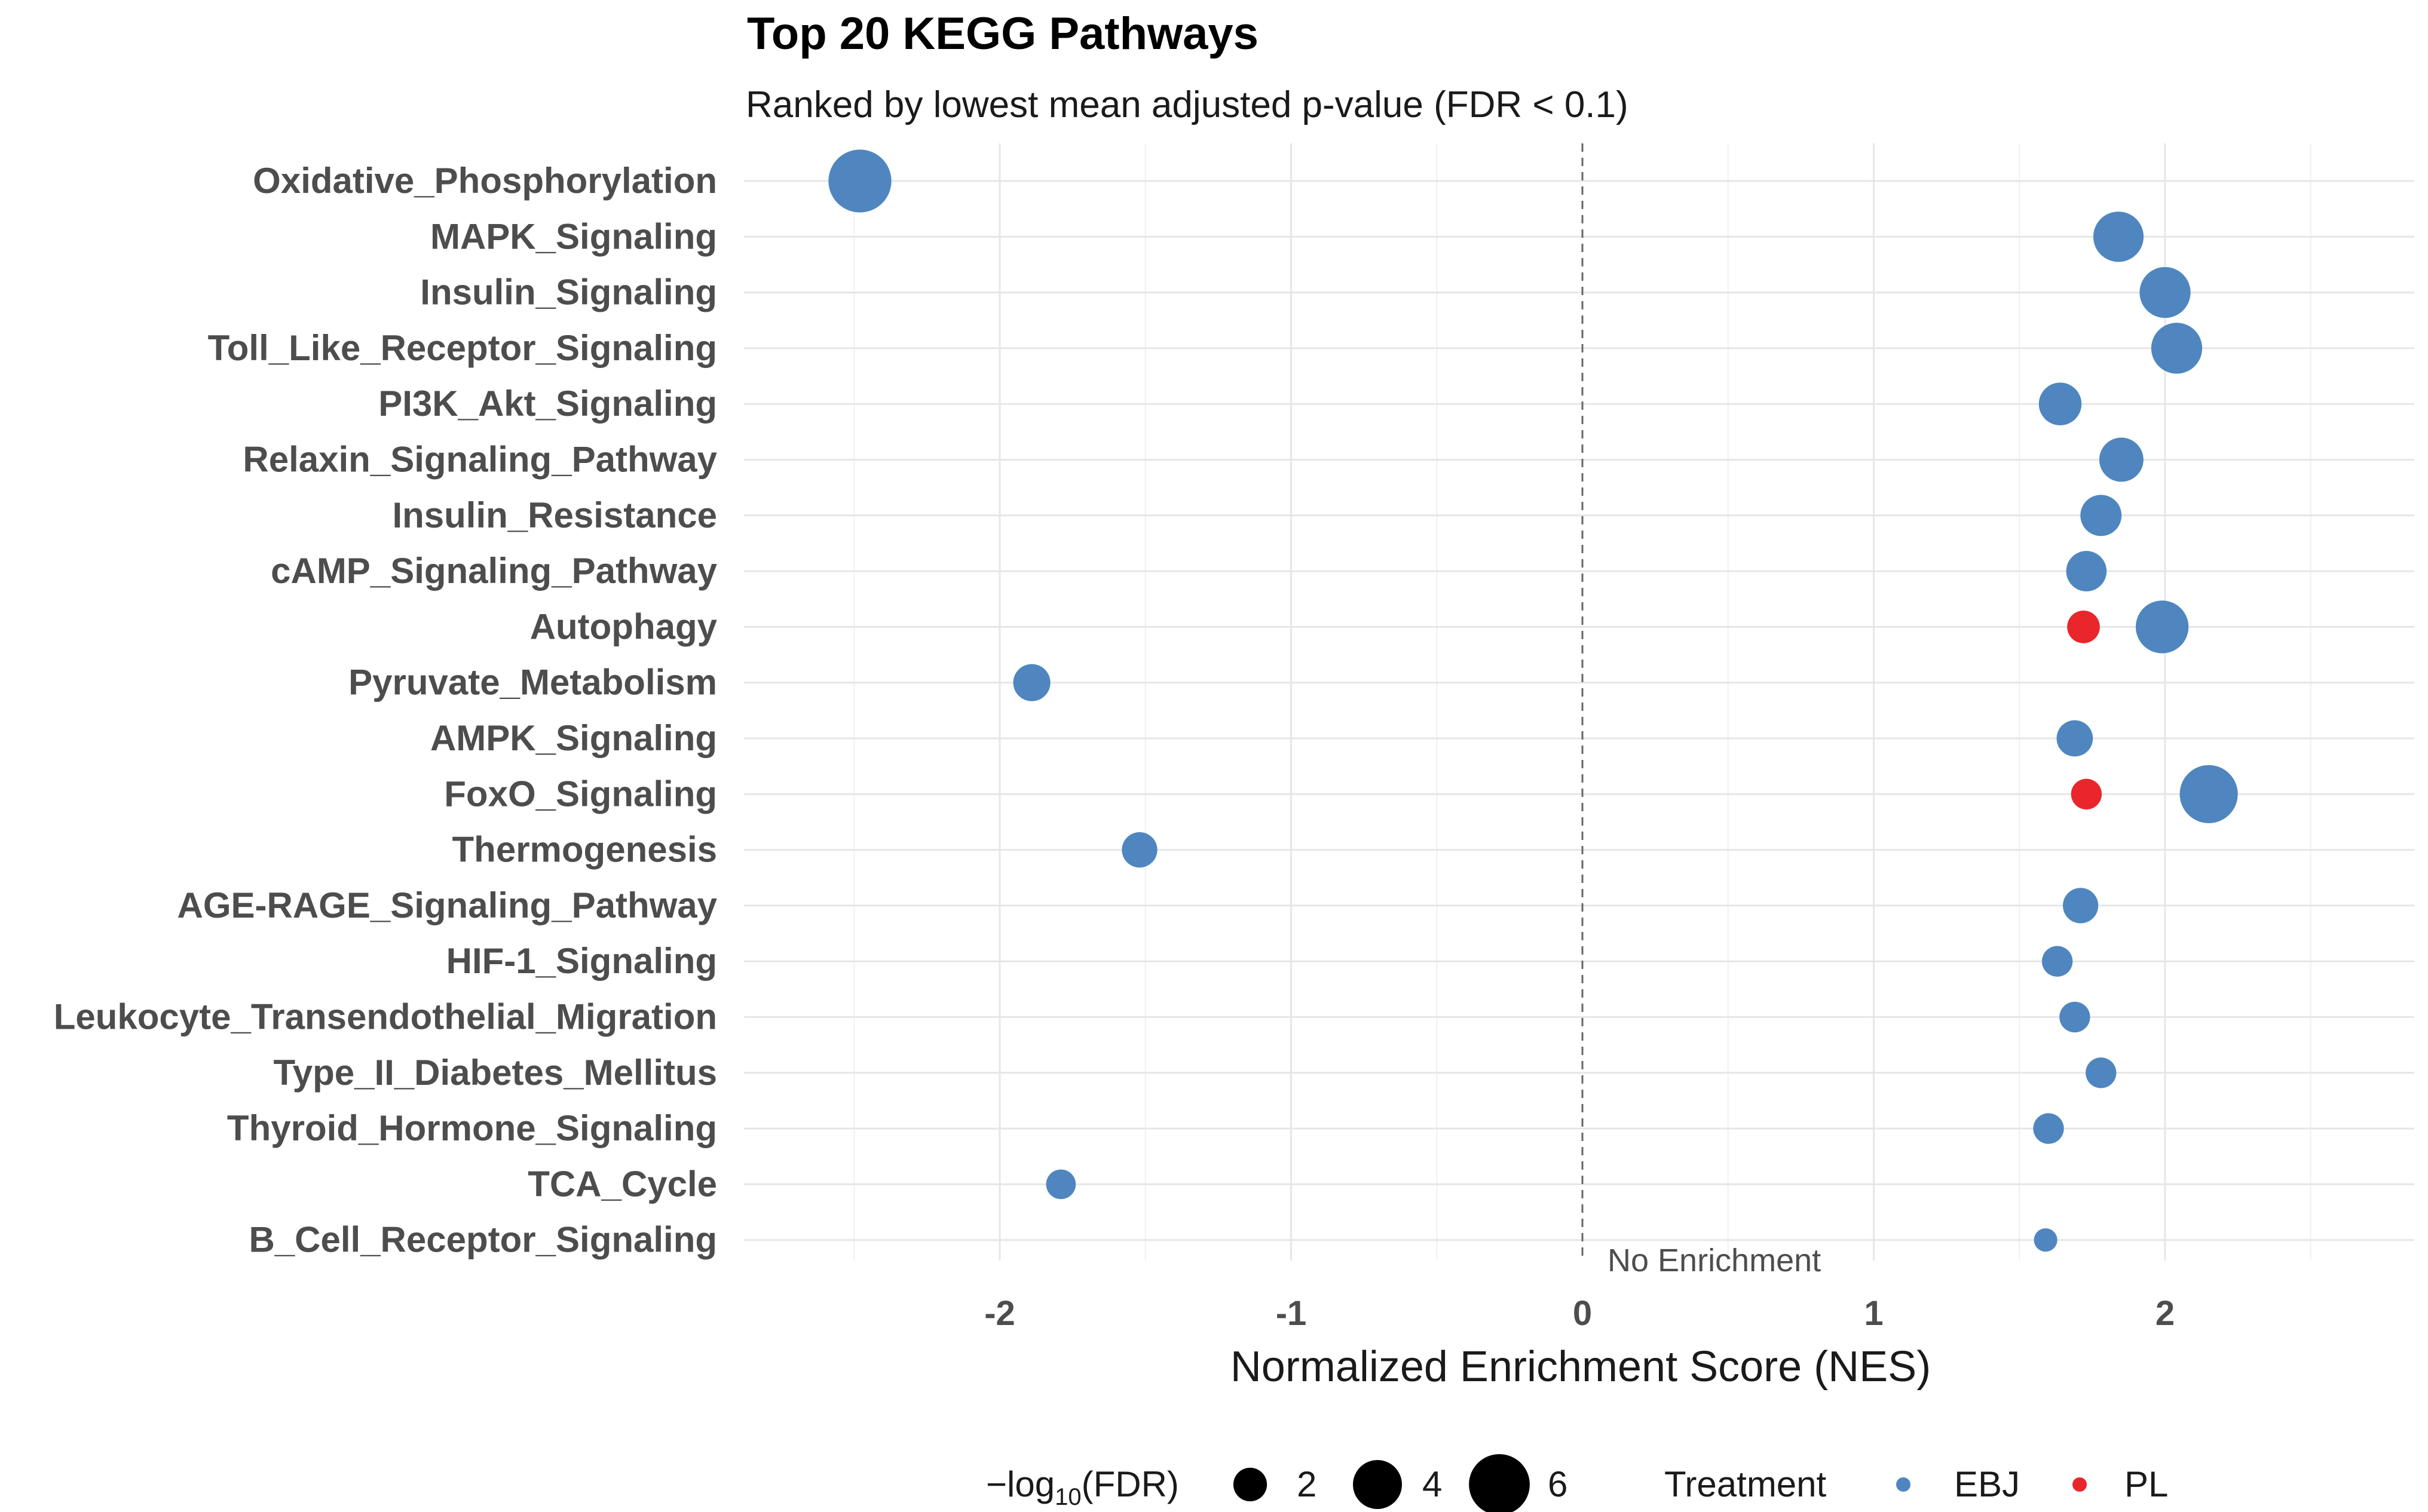 The height and width of the screenshot is (1512, 2428). I want to click on y-axis-label: MAPK_Signaling, so click(573, 236).